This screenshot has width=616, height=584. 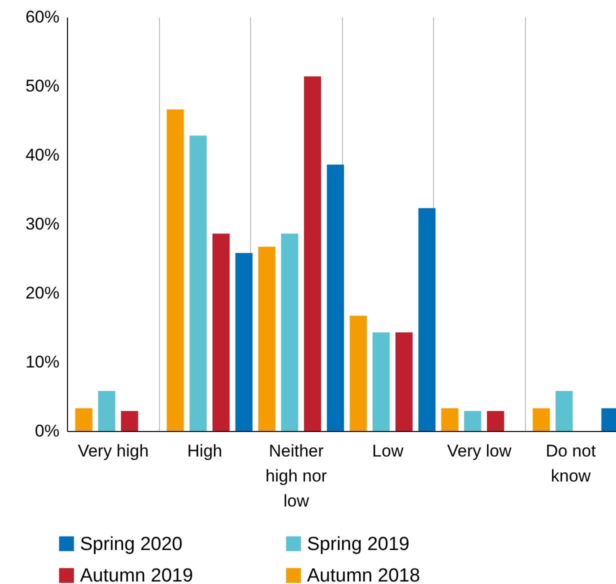 What do you see at coordinates (388, 451) in the screenshot?
I see `x-tick-label: Low` at bounding box center [388, 451].